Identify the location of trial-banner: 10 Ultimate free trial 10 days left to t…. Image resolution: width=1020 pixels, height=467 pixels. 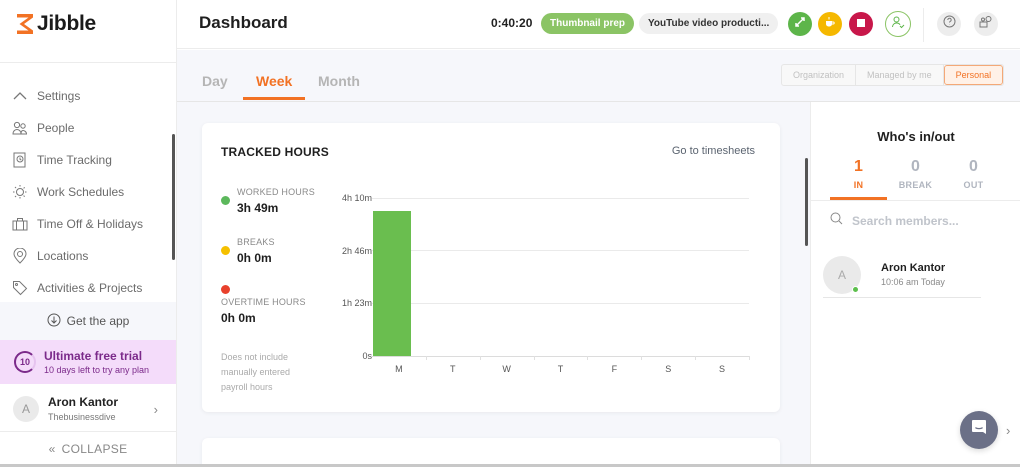
(88, 362).